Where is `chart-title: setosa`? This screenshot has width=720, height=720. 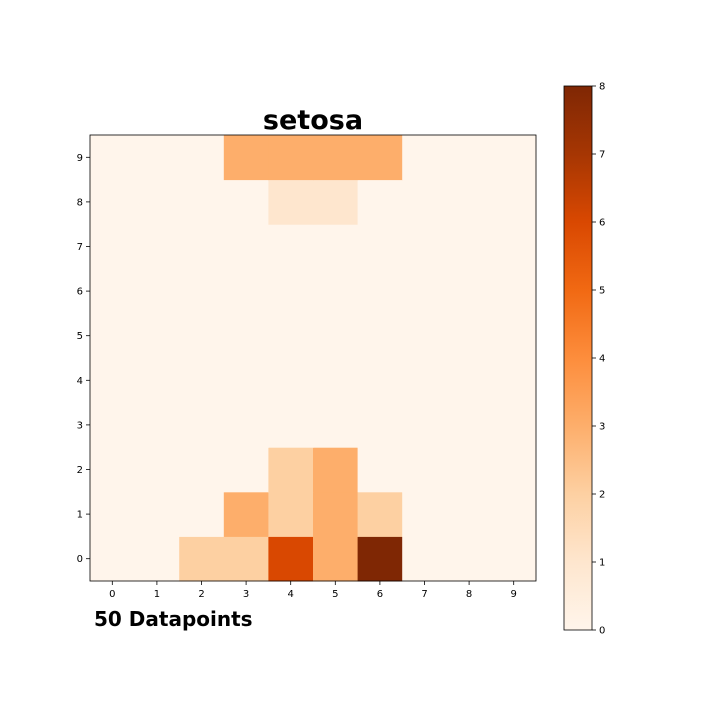
chart-title: setosa is located at coordinates (313, 120).